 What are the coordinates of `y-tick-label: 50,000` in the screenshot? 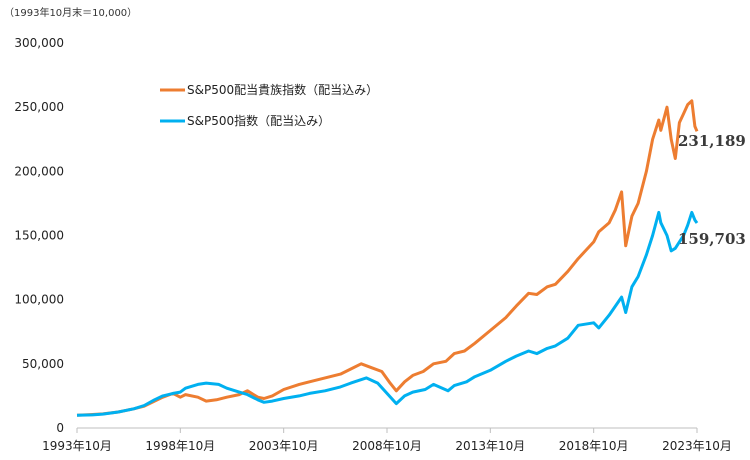 It's located at (43, 364).